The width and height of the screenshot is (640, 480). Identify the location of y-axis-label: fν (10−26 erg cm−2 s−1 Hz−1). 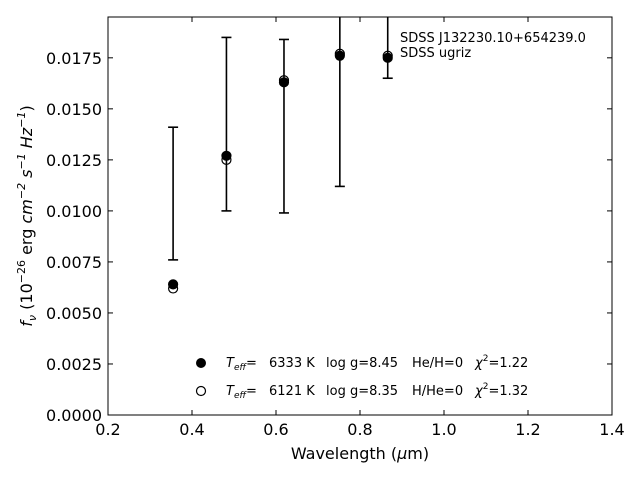
(27, 215).